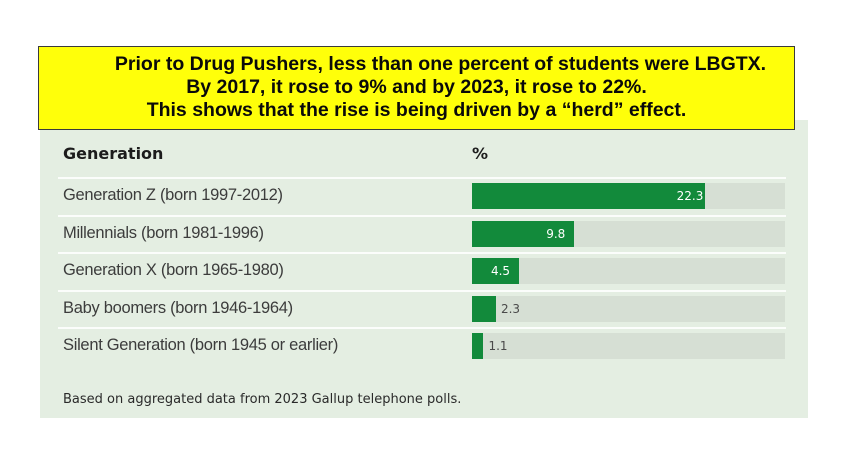 The image size is (843, 471). What do you see at coordinates (510, 308) in the screenshot?
I see `bar-value-label: 2.3` at bounding box center [510, 308].